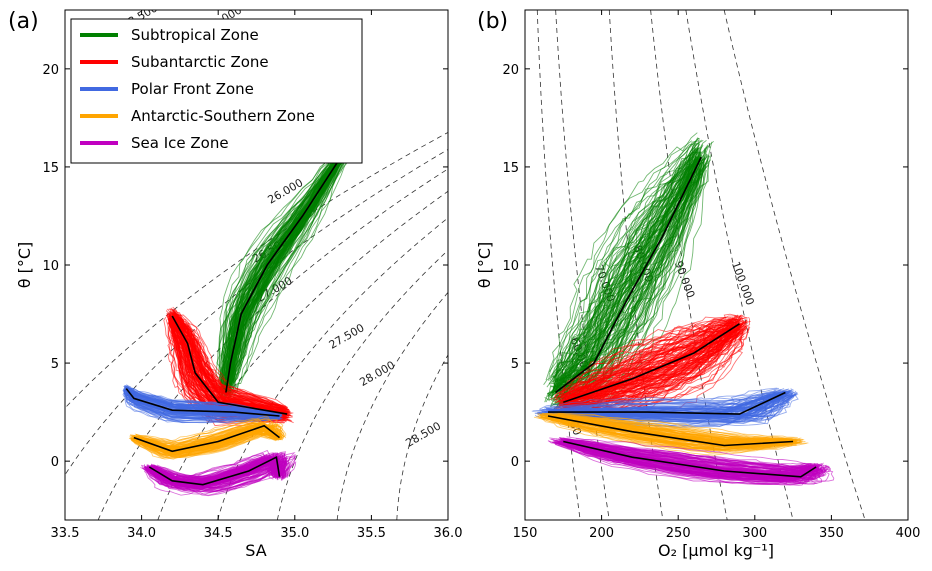 The height and width of the screenshot is (571, 932). I want to click on x-tick-label: 35.5, so click(371, 533).